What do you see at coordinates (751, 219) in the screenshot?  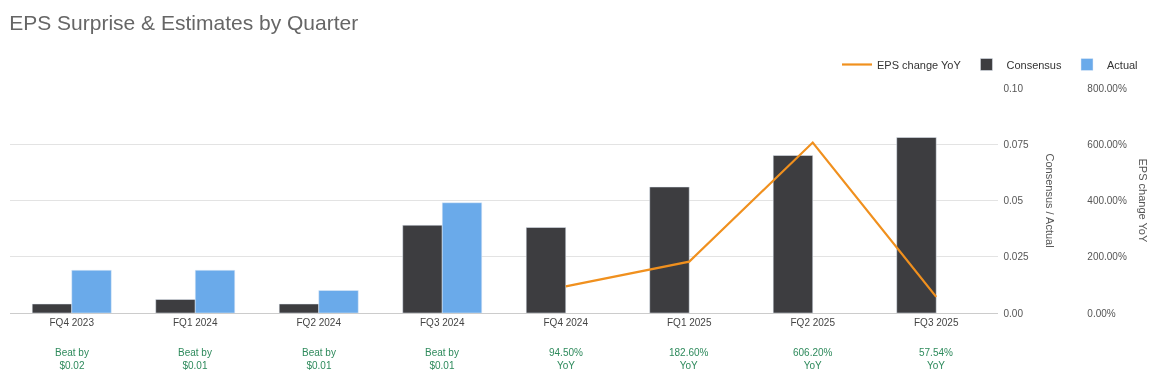 I see `line-series` at bounding box center [751, 219].